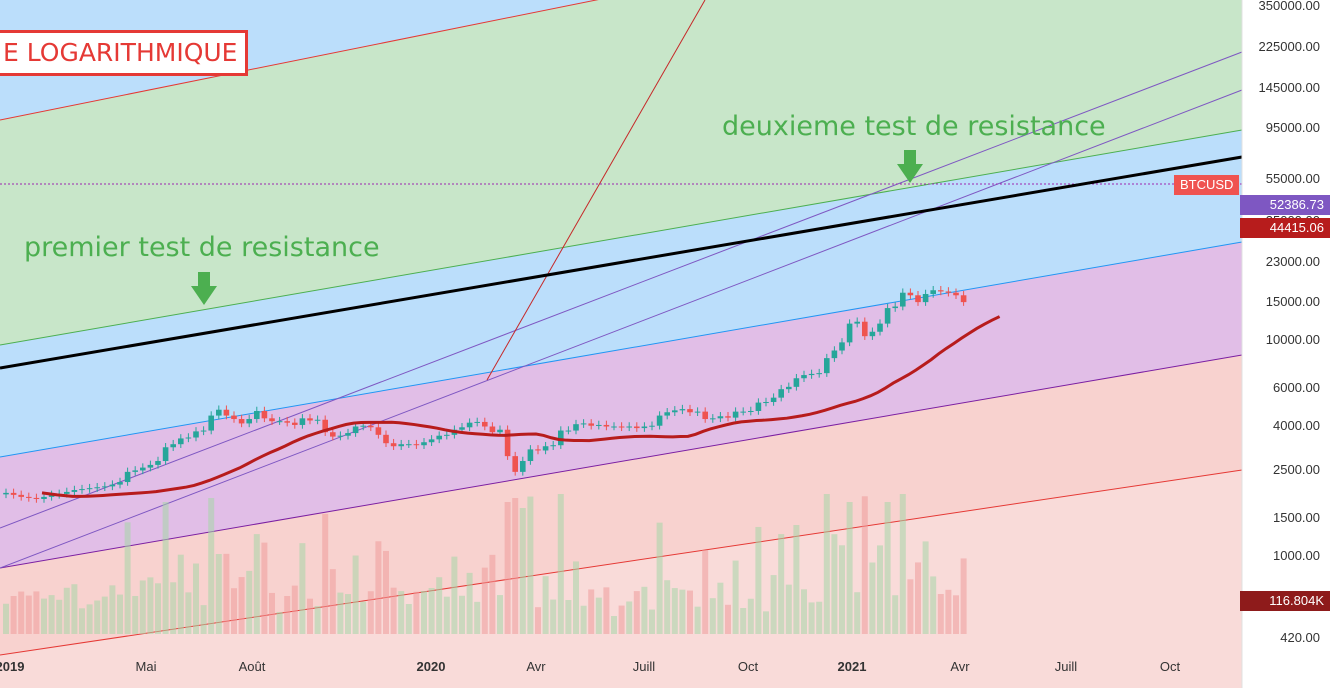 The height and width of the screenshot is (688, 1338). Describe the element at coordinates (1289, 6) in the screenshot. I see `price-tick-label: 350000.00` at that location.